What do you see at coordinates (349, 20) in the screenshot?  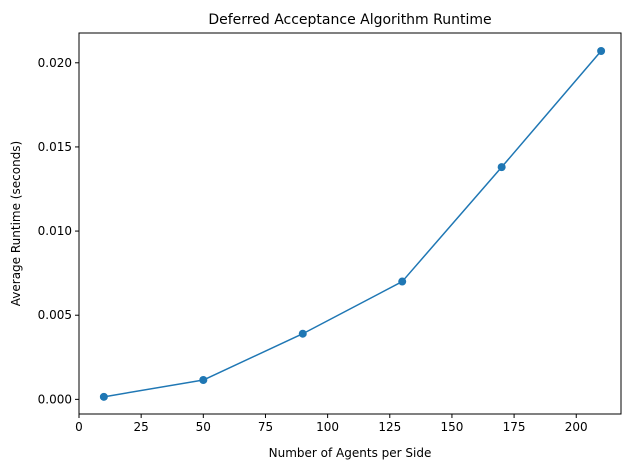 I see `chart-title: Deferred Acceptance Algorithm Runtime` at bounding box center [349, 20].